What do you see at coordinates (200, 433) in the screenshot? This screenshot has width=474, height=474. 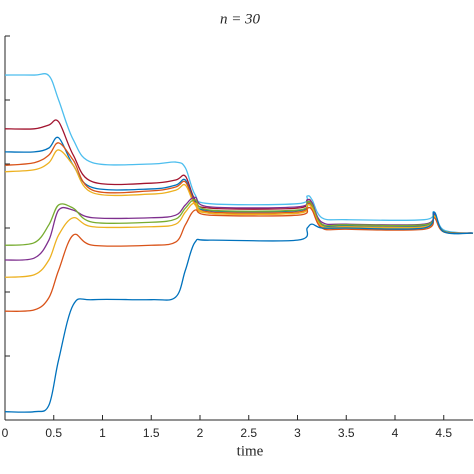 I see `x-tick-label: 2` at bounding box center [200, 433].